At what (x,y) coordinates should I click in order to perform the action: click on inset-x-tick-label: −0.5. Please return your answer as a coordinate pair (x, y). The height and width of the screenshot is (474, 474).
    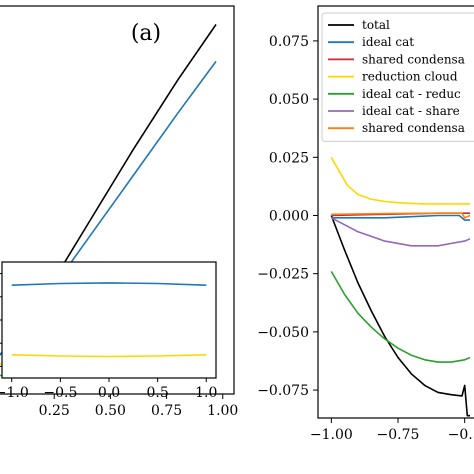
    Looking at the image, I should click on (60, 393).